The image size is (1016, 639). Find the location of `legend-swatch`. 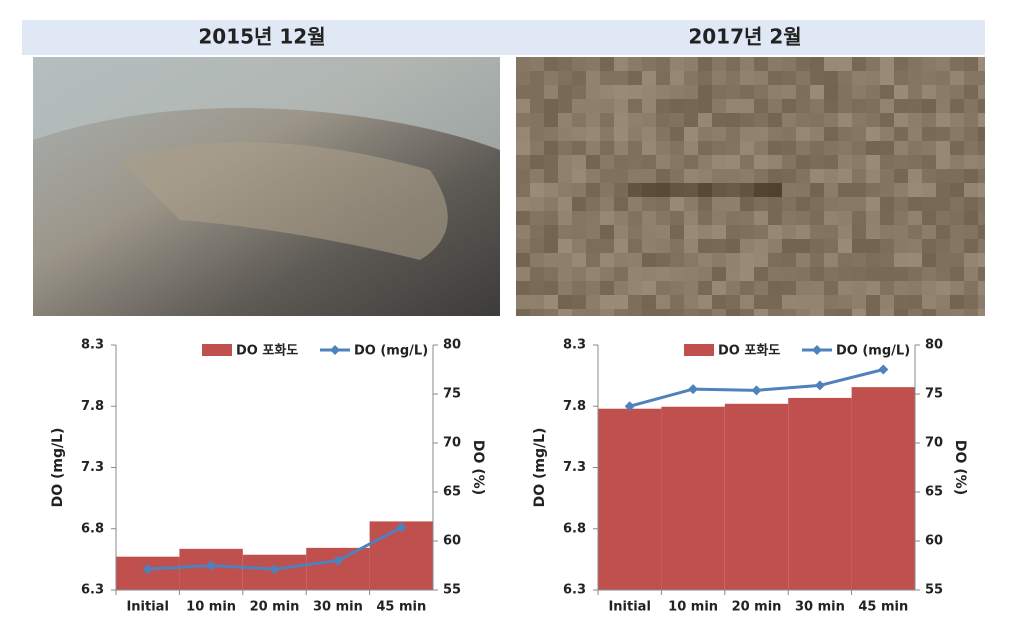

legend-swatch is located at coordinates (699, 350).